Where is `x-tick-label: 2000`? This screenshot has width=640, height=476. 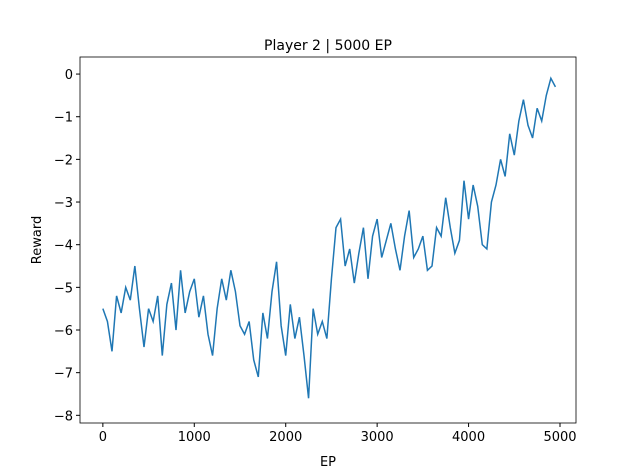 x-tick-label: 2000 is located at coordinates (285, 437).